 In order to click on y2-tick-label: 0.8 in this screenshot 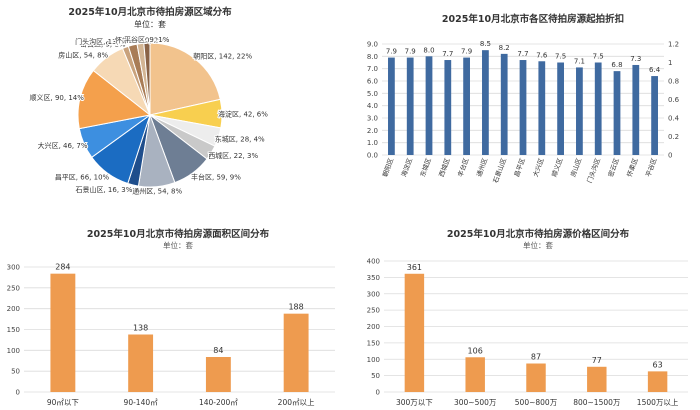, I will do `click(673, 82)`.